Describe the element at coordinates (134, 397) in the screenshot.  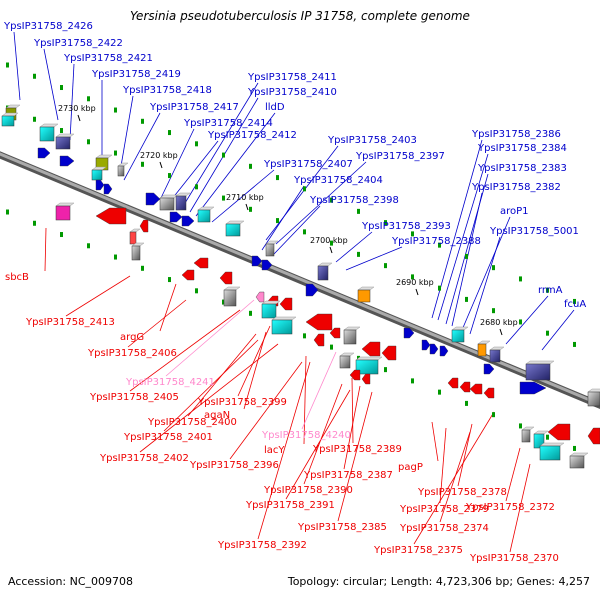
I see `reverse-gene-label: YpsIP31758_2405` at that location.